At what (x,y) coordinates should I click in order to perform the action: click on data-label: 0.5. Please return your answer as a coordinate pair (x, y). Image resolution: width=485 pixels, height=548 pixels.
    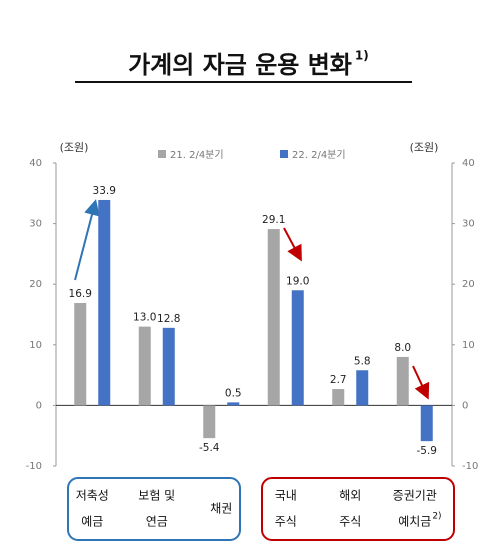
    Looking at the image, I should click on (233, 393).